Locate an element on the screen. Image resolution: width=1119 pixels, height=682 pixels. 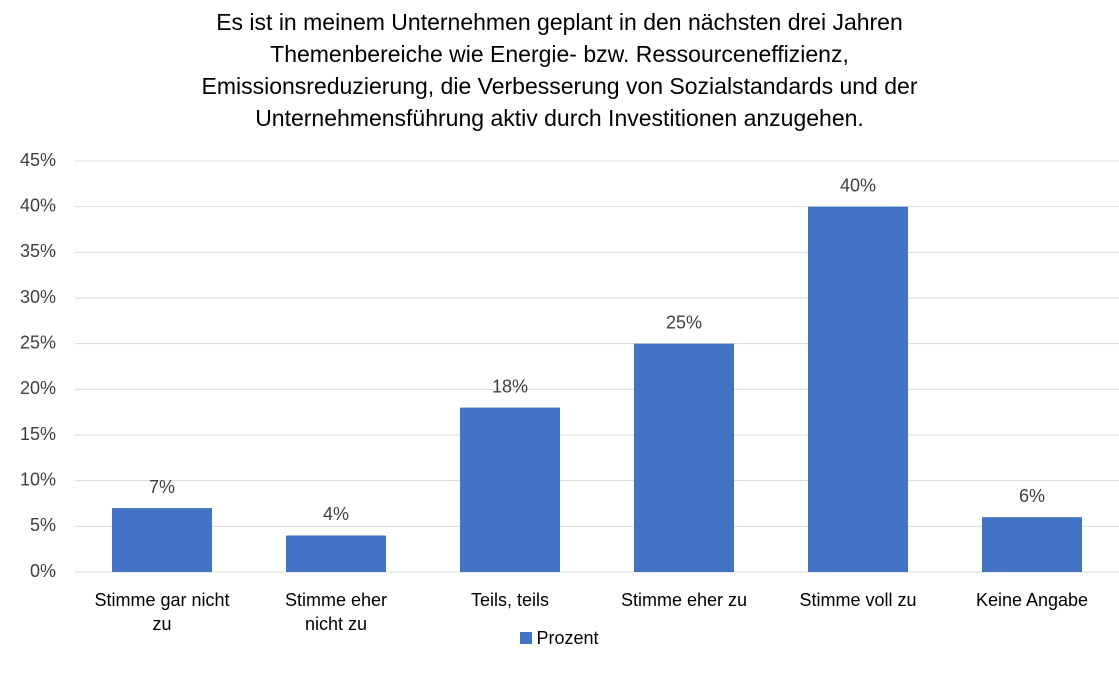
y-tick-label: 45% is located at coordinates (38, 160).